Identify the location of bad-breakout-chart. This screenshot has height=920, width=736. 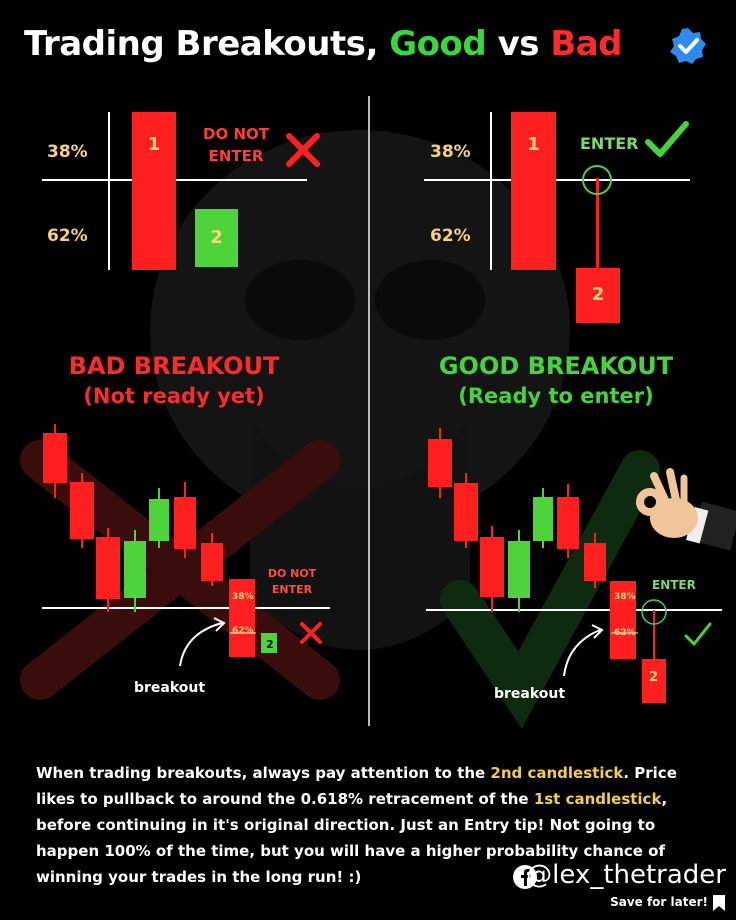
(186, 545).